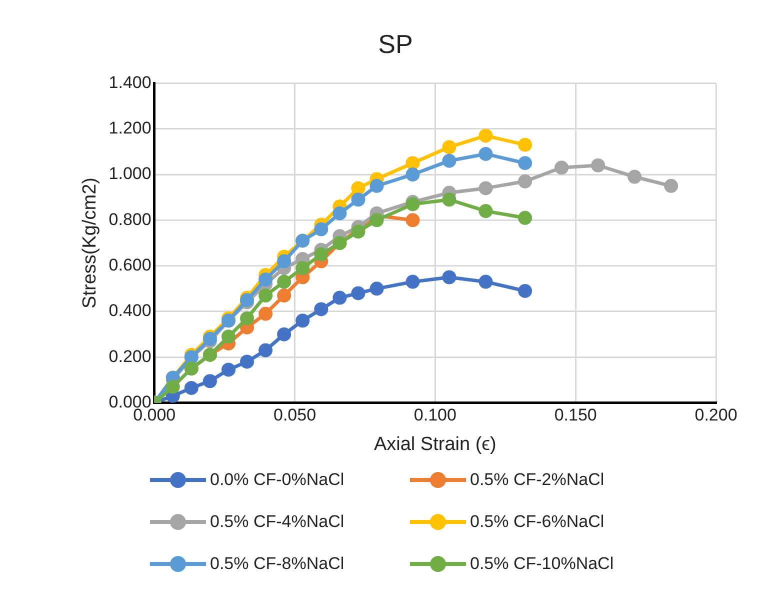 The width and height of the screenshot is (761, 616). Describe the element at coordinates (435, 444) in the screenshot. I see `x-axis-title: Axial Strain (ϵ)` at that location.